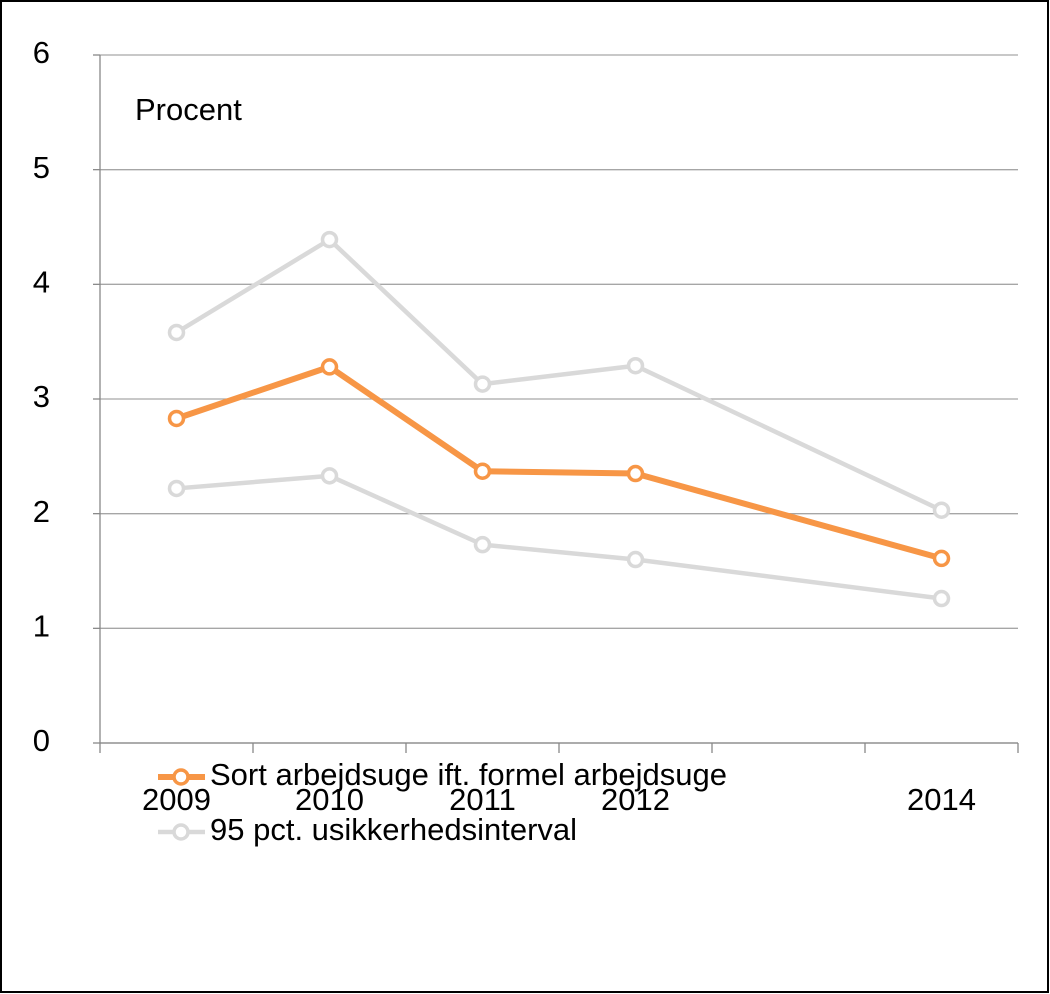  I want to click on x-tick-label: 2012, so click(635, 799).